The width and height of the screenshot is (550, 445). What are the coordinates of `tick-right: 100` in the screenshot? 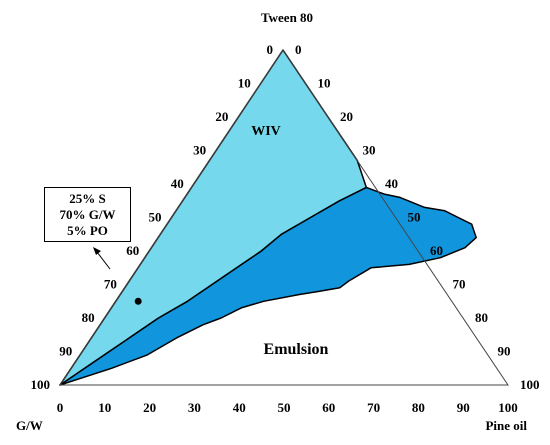 It's located at (530, 384).